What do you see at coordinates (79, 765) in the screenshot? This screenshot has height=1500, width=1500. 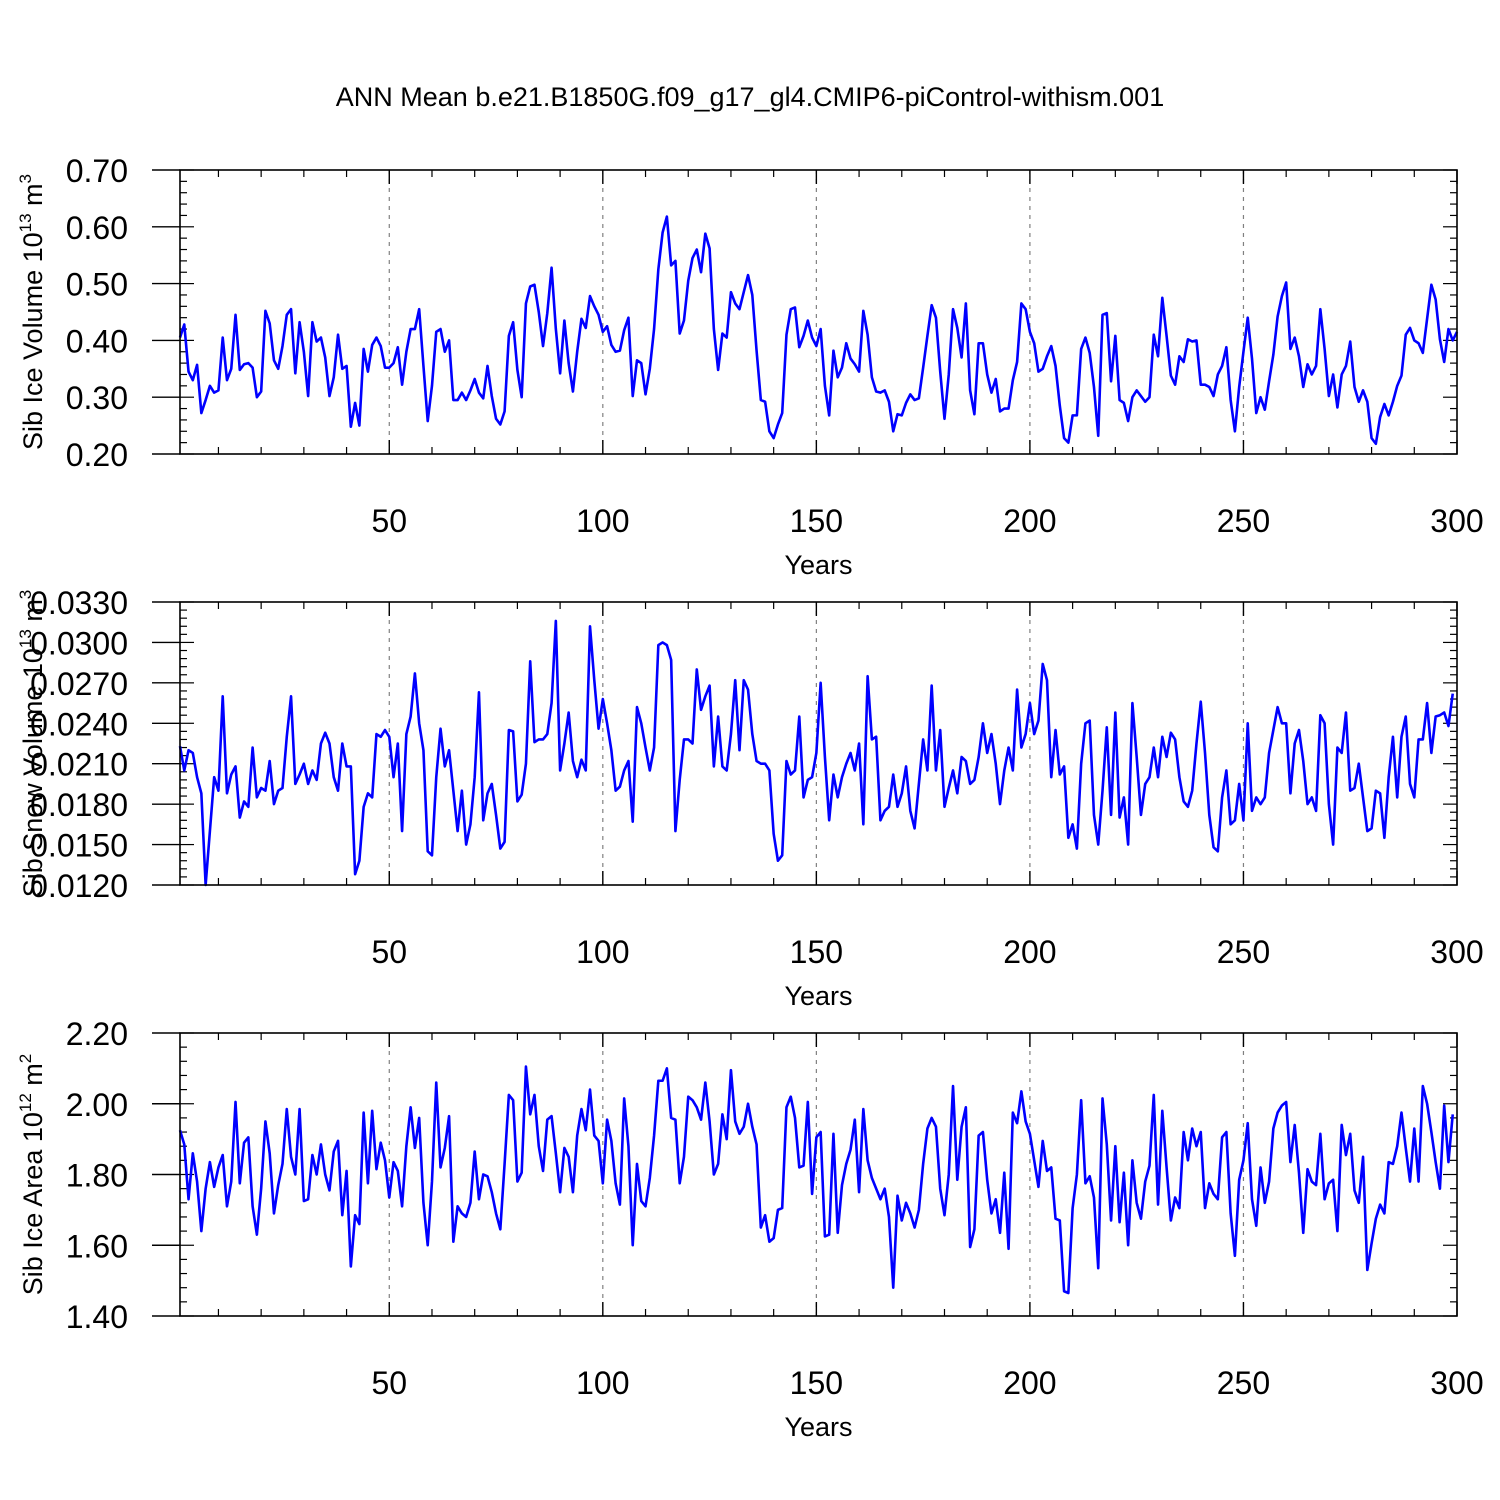 I see `y-tick-label: 0.0210` at bounding box center [79, 765].